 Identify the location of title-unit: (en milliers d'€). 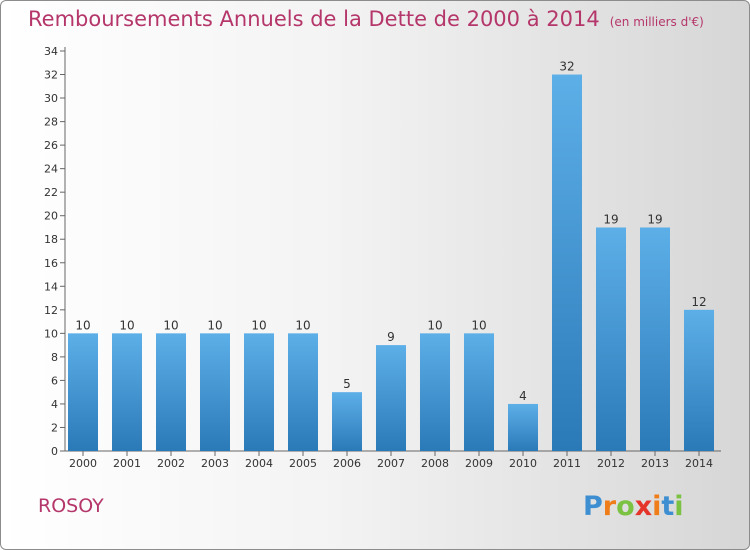
(656, 22).